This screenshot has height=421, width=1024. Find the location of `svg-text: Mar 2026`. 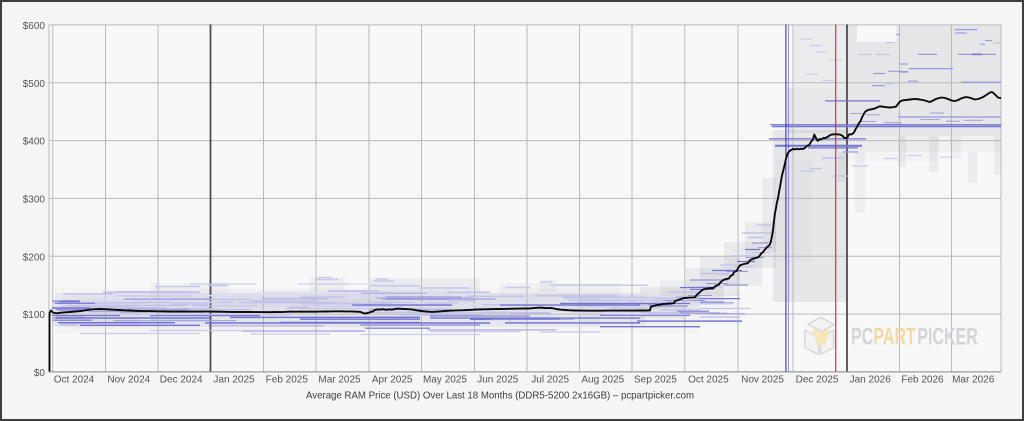

svg-text: Mar 2026 is located at coordinates (973, 380).